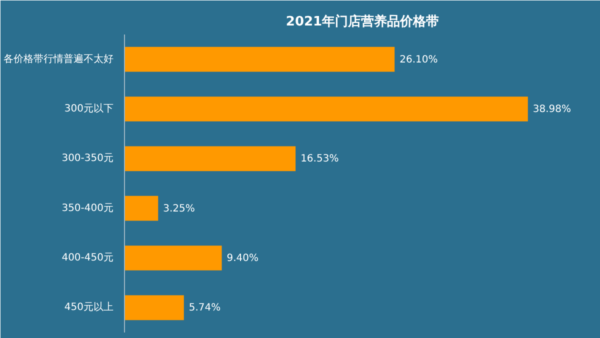 The image size is (600, 338). Describe the element at coordinates (89, 307) in the screenshot. I see `y-tick-label: 450元以上` at that location.